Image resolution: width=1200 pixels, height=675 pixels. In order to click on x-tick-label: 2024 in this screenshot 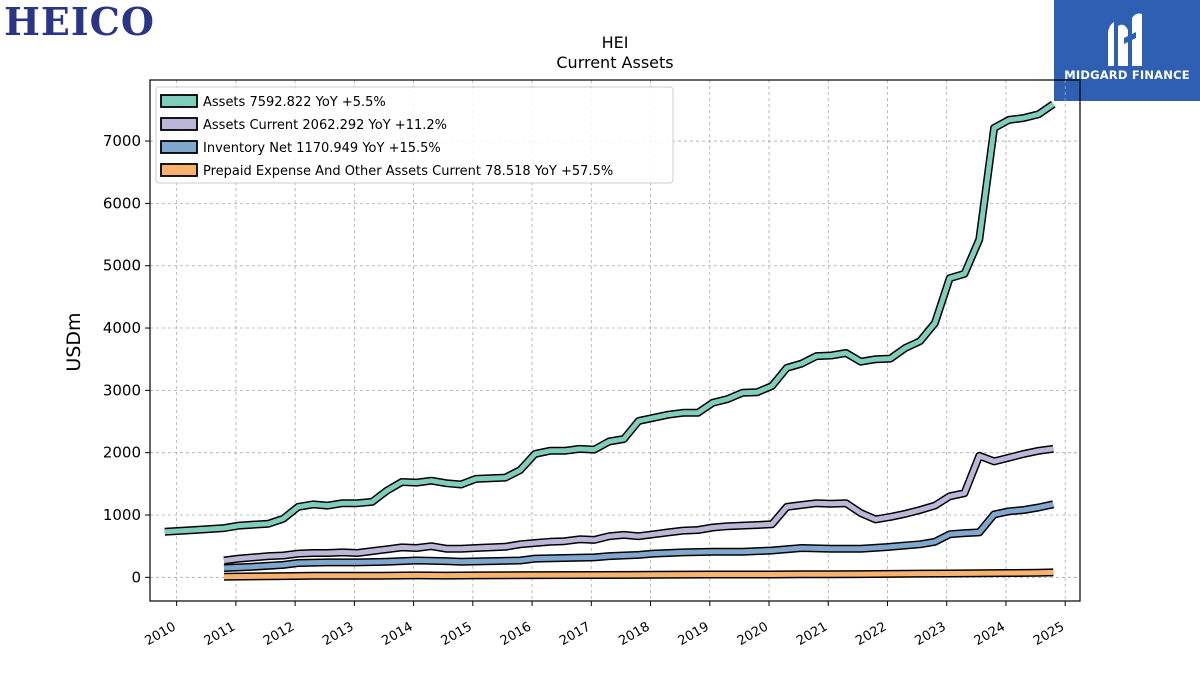, I will do `click(990, 634)`.